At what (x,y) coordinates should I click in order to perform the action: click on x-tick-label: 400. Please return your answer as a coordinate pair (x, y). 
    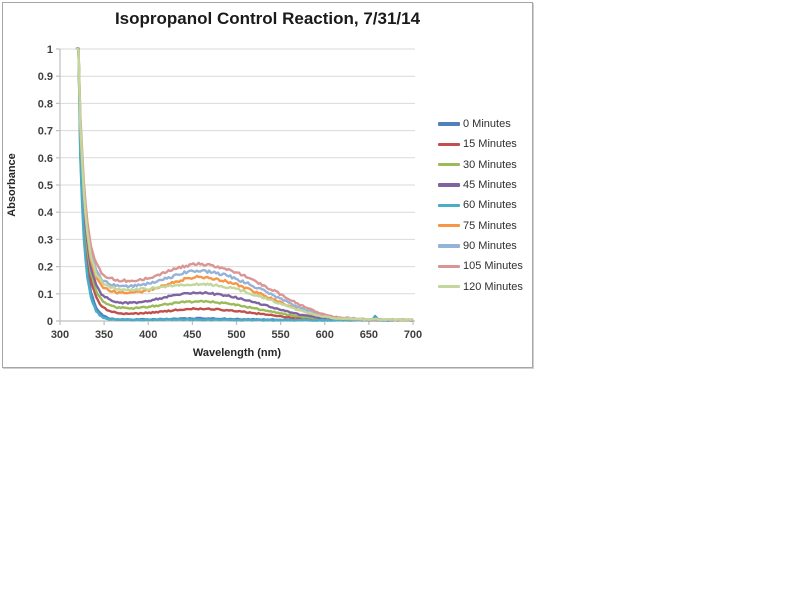
    Looking at the image, I should click on (148, 335).